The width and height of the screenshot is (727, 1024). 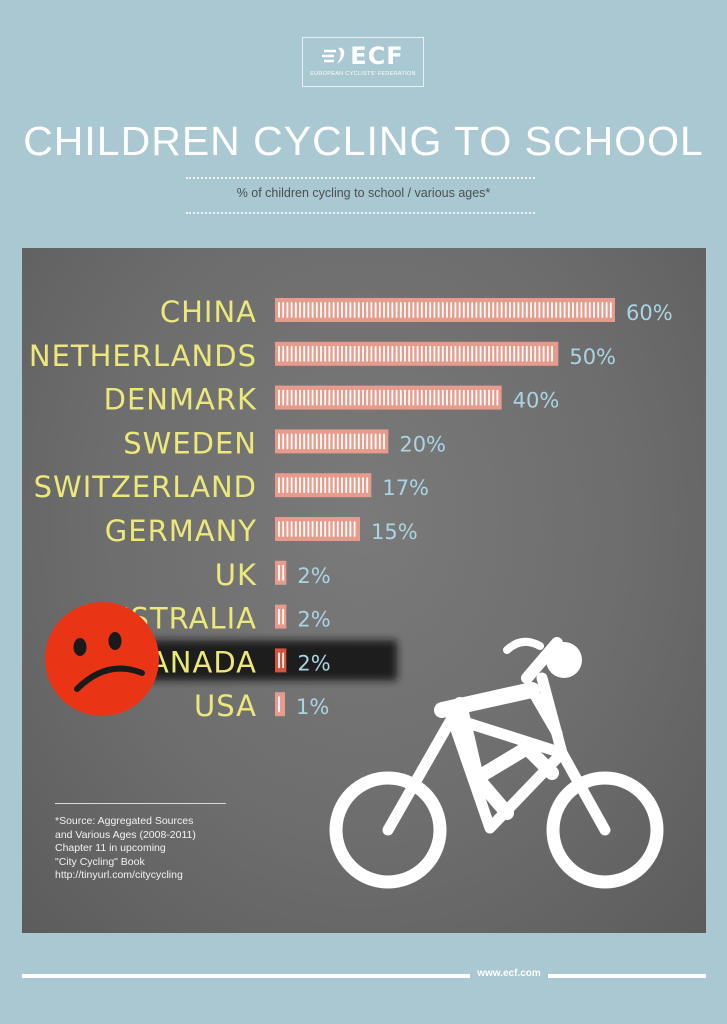 What do you see at coordinates (246, 976) in the screenshot?
I see `footer-bar-left` at bounding box center [246, 976].